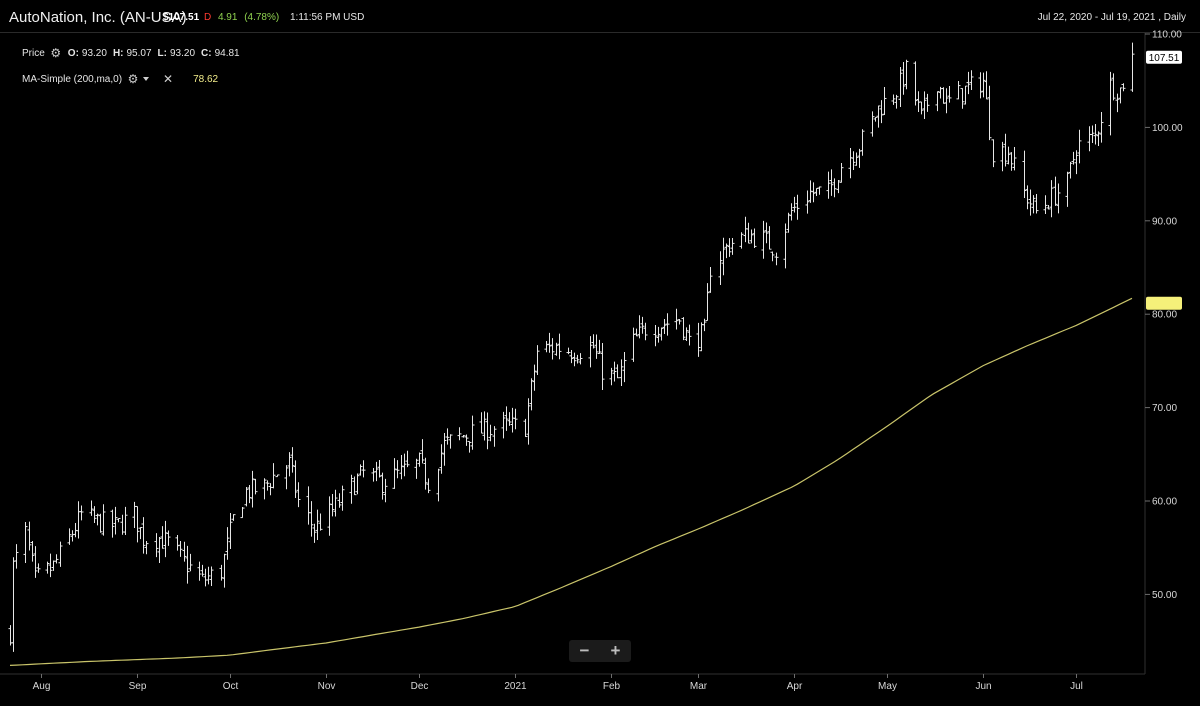  What do you see at coordinates (1167, 35) in the screenshot?
I see `y-tick-label: 110.00` at bounding box center [1167, 35].